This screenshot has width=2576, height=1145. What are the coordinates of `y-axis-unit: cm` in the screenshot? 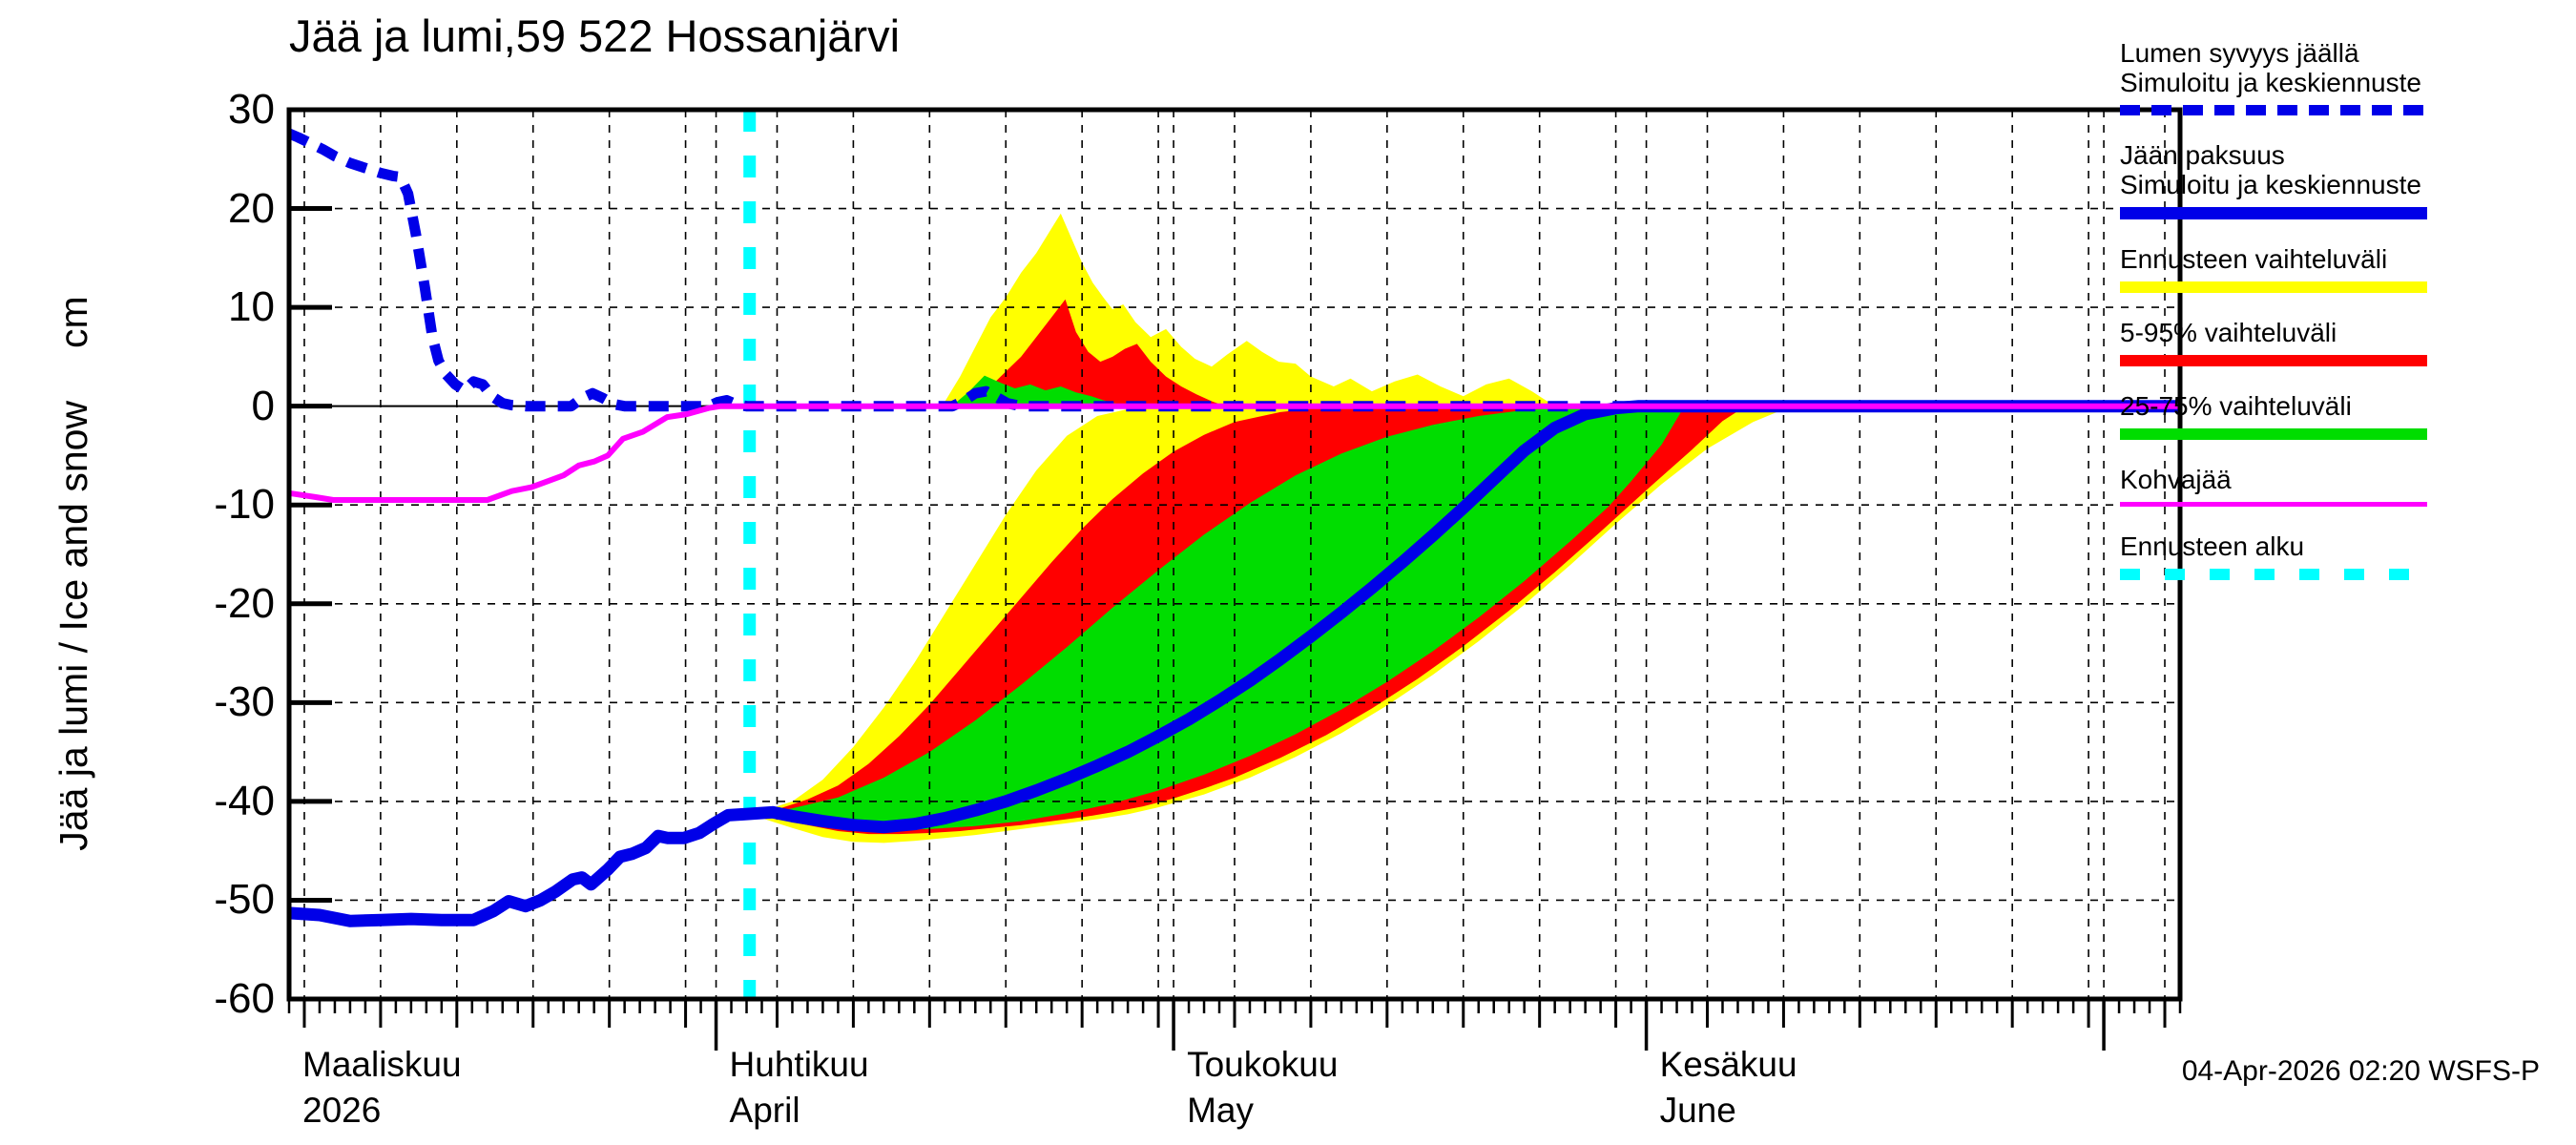 It's located at (73, 322).